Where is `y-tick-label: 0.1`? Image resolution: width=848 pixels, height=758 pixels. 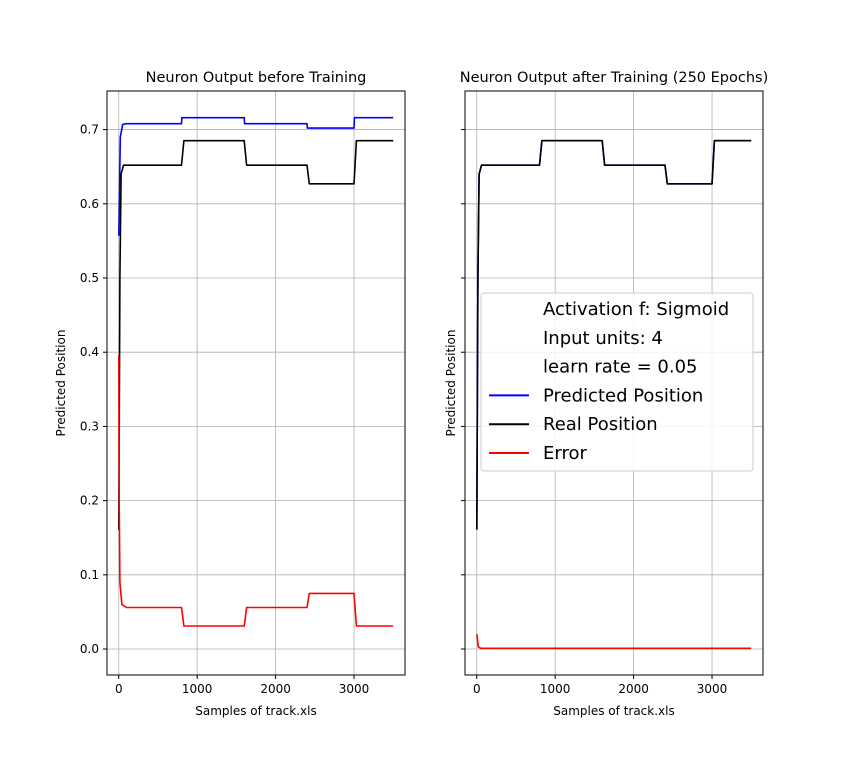
y-tick-label: 0.1 is located at coordinates (89, 575).